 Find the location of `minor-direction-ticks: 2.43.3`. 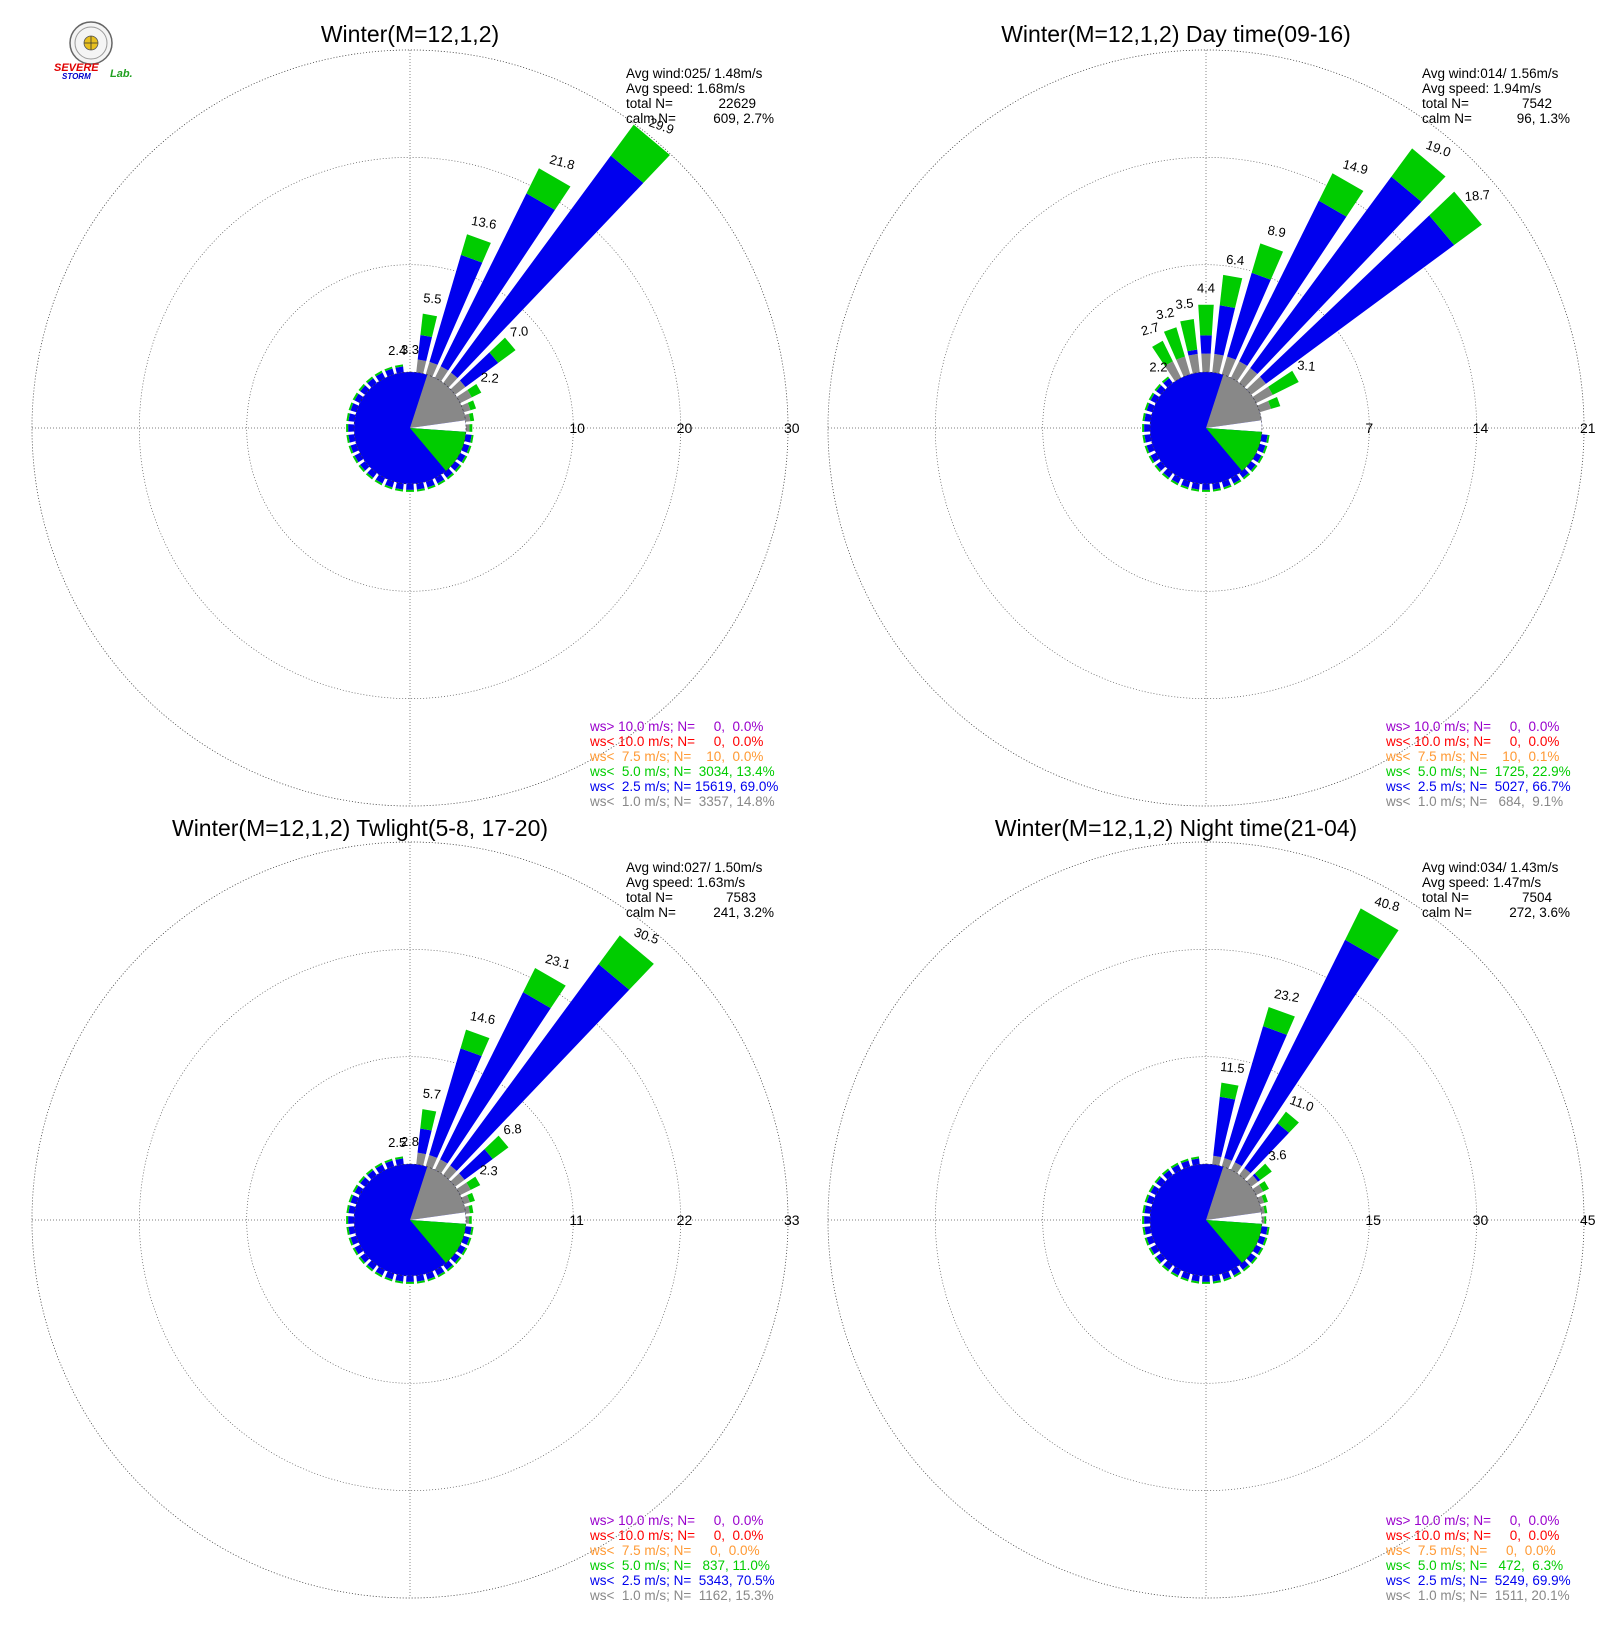

minor-direction-ticks: 2.43.3 is located at coordinates (410, 417).